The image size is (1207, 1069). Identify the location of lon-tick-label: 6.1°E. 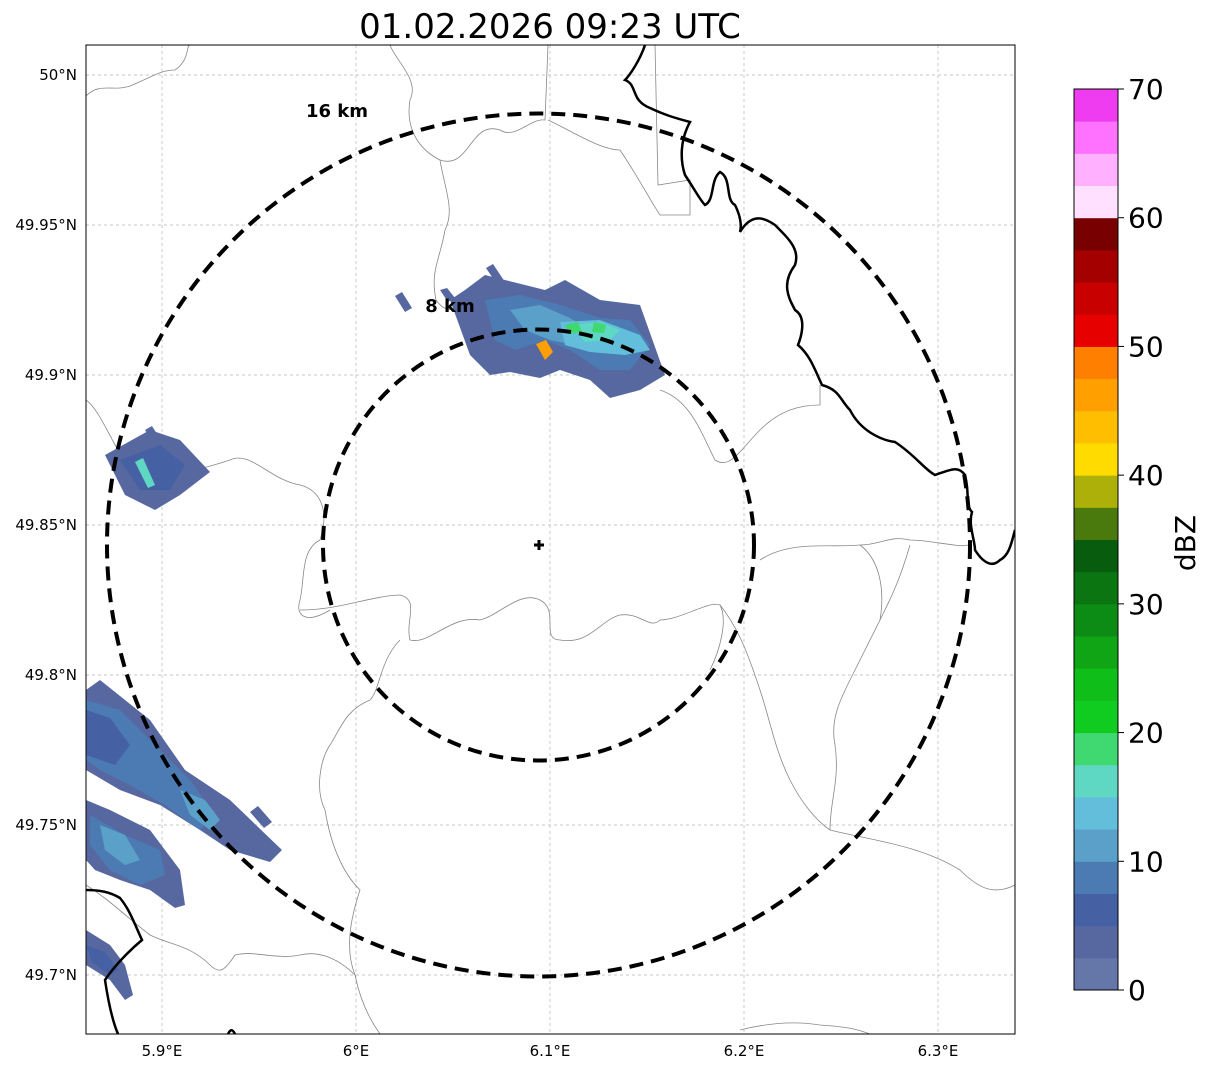
(550, 1051).